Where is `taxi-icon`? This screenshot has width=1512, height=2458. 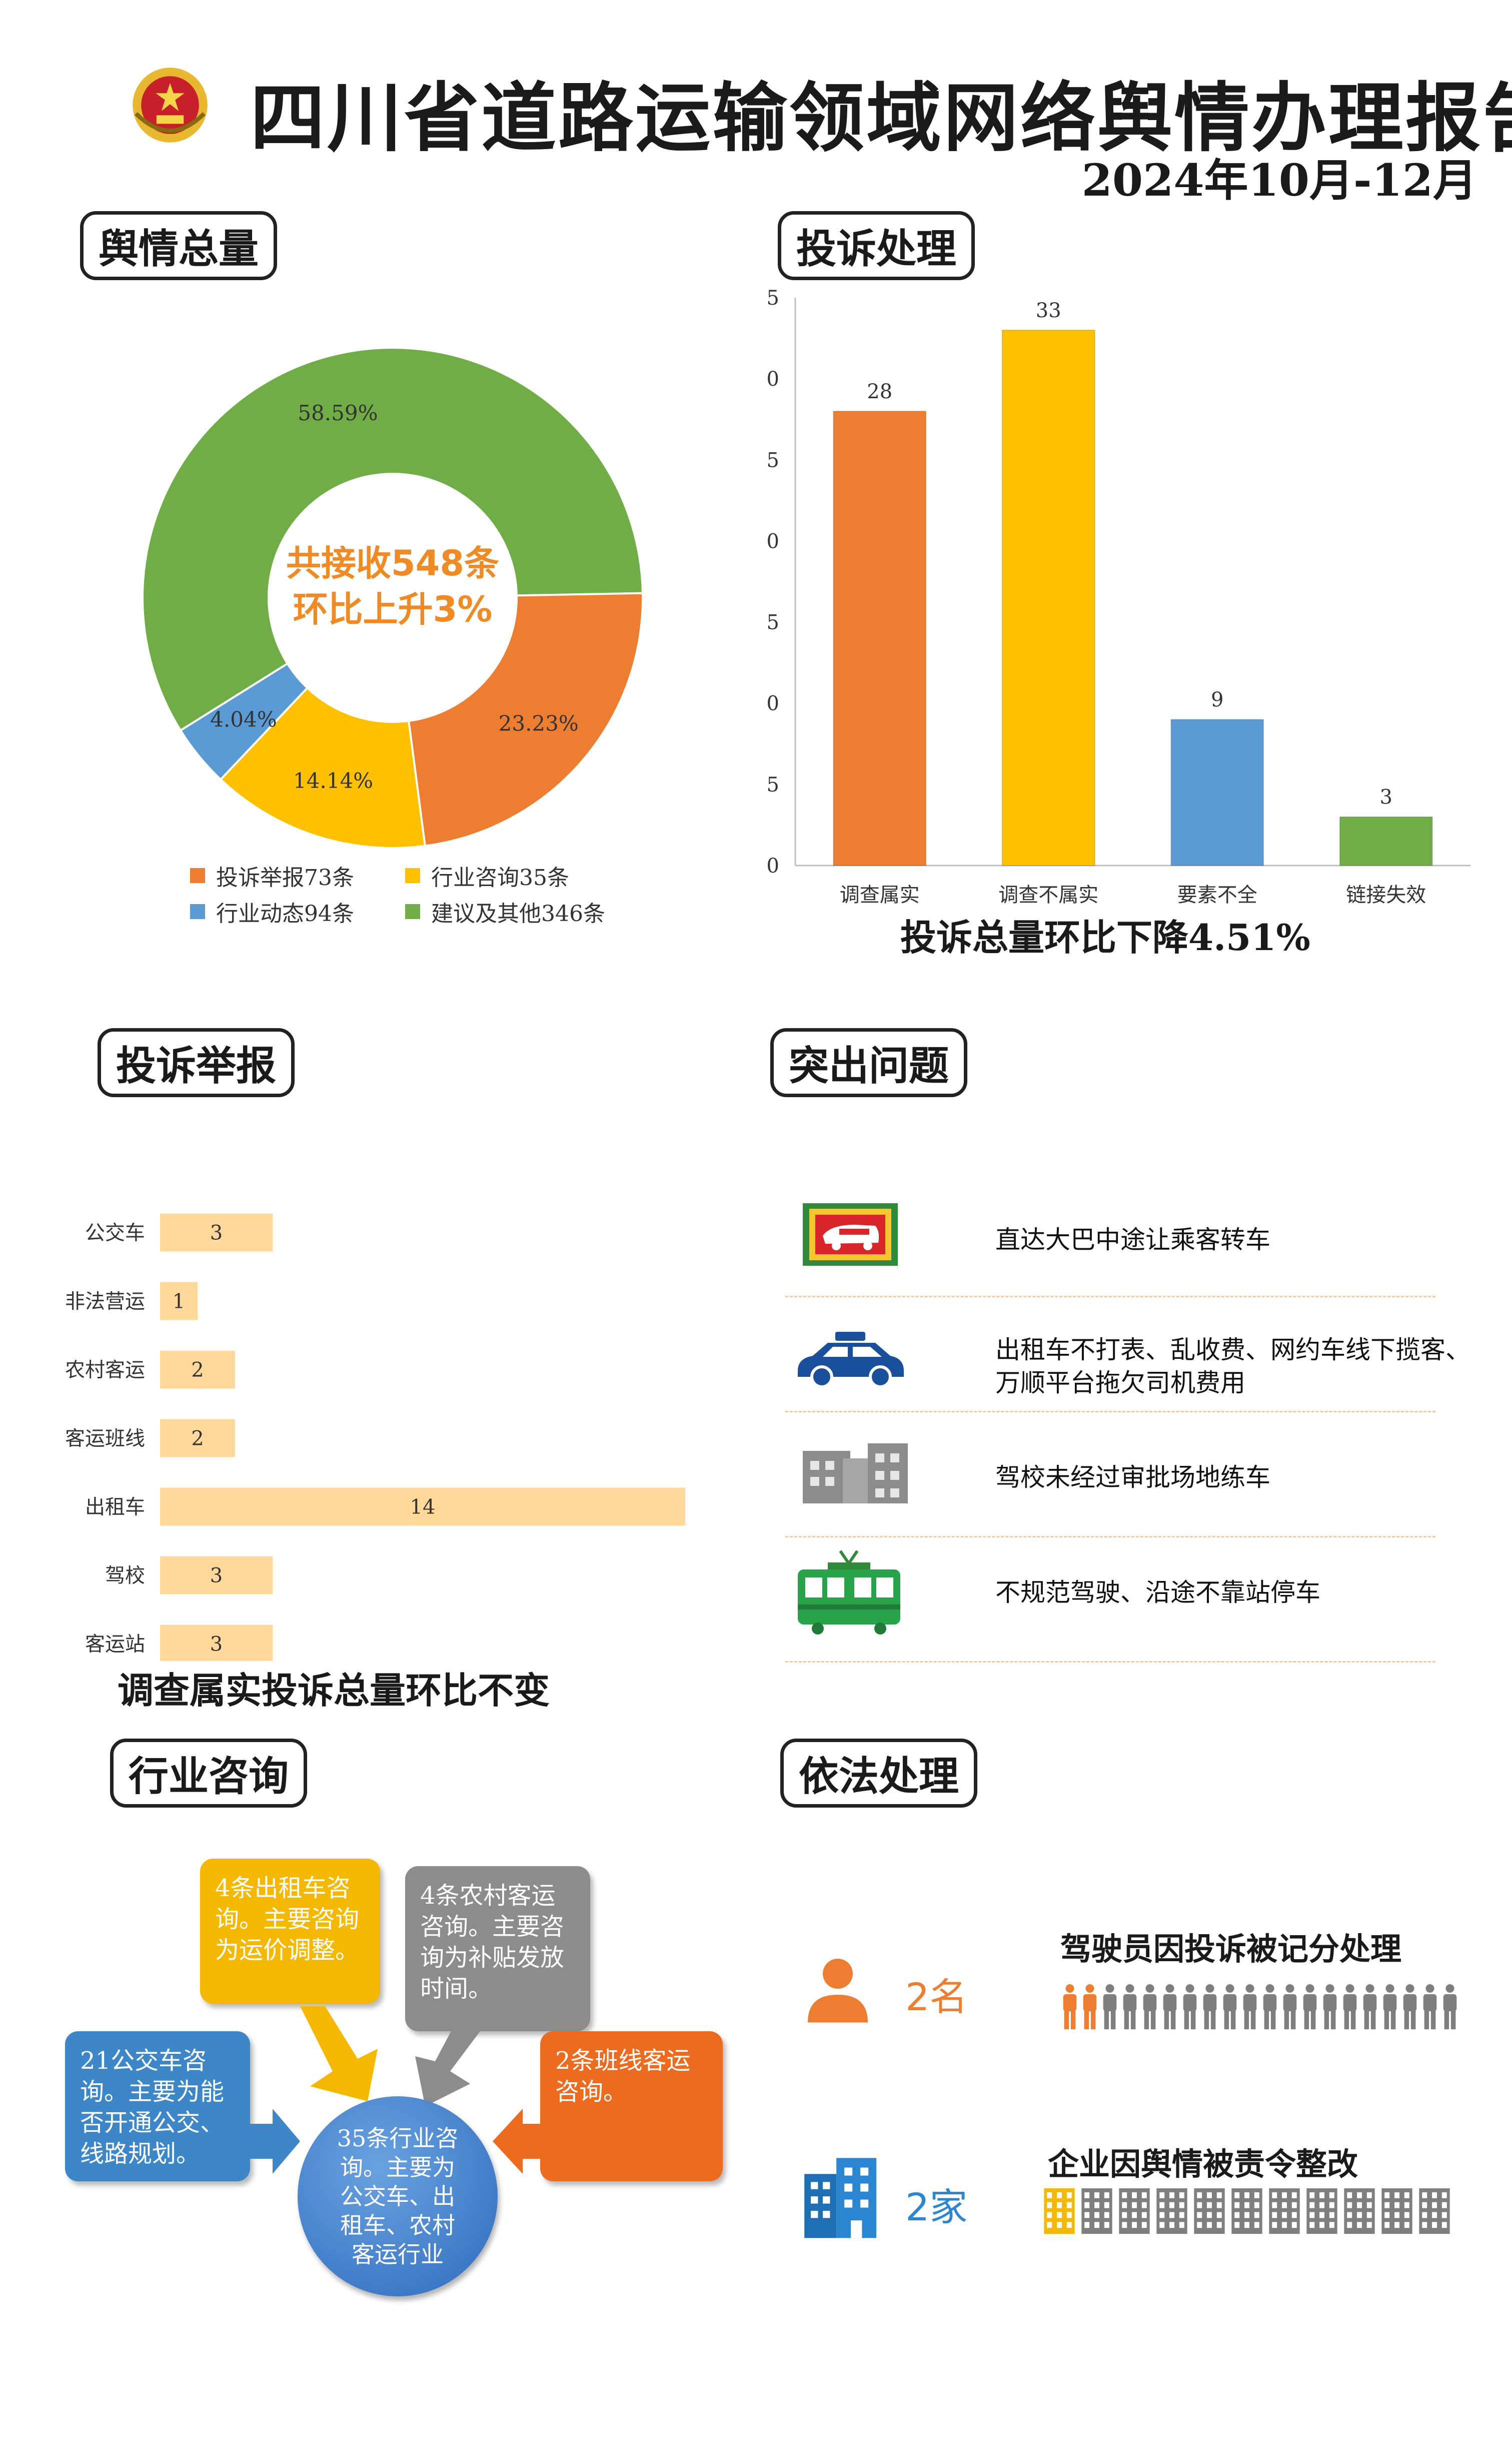
taxi-icon is located at coordinates (851, 1360).